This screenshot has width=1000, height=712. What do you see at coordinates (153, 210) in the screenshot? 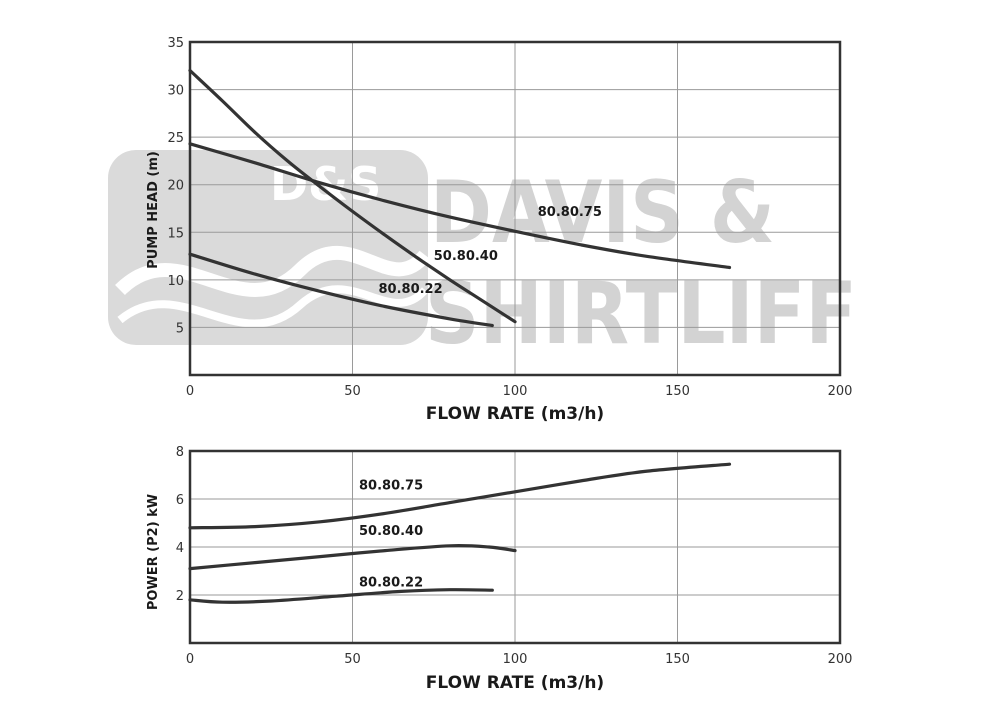
I see `pump-head-y-axis-title: PUMP HEAD (m)` at bounding box center [153, 210].